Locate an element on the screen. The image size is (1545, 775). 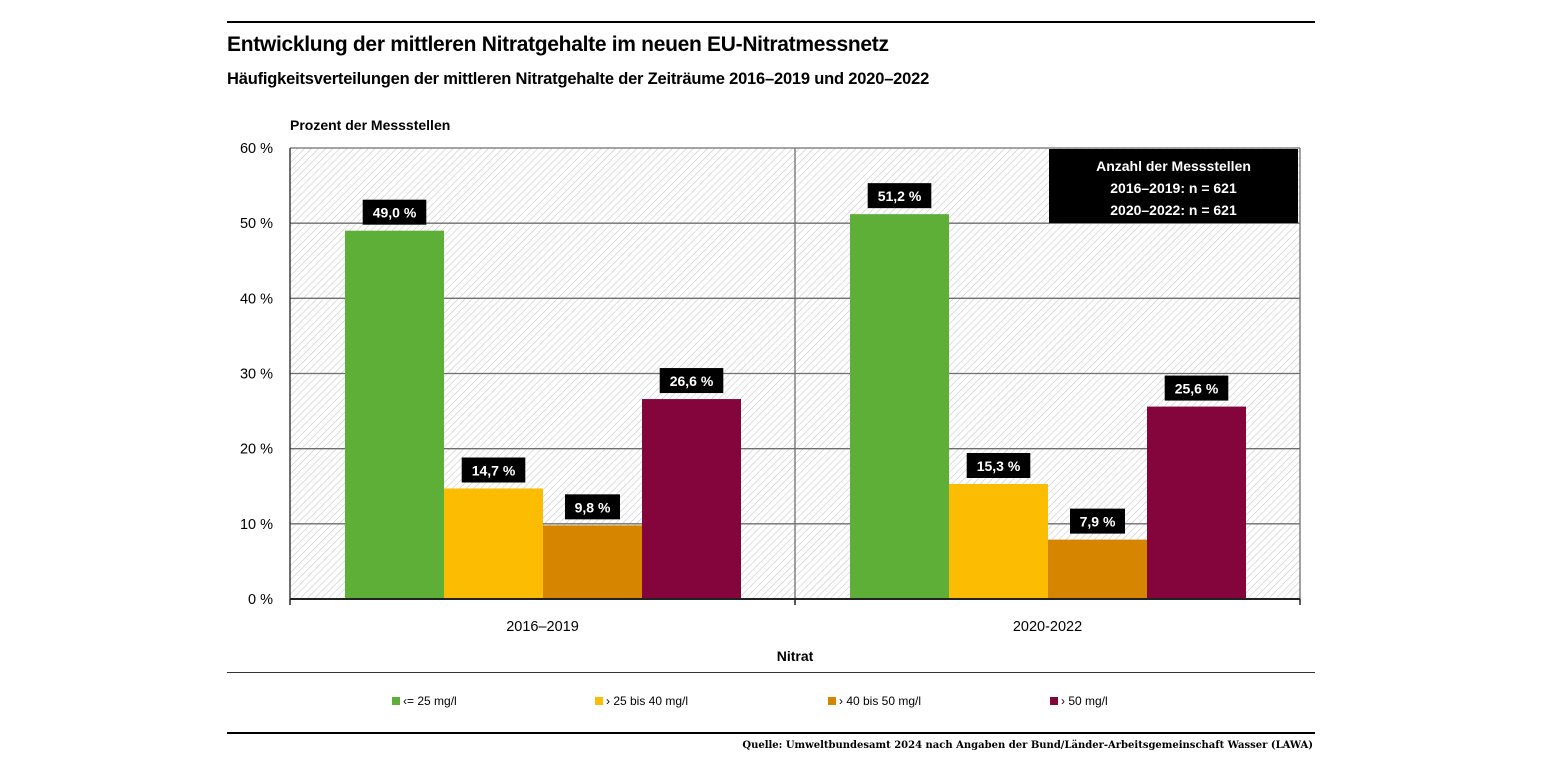
annotation-box is located at coordinates (1173, 186).